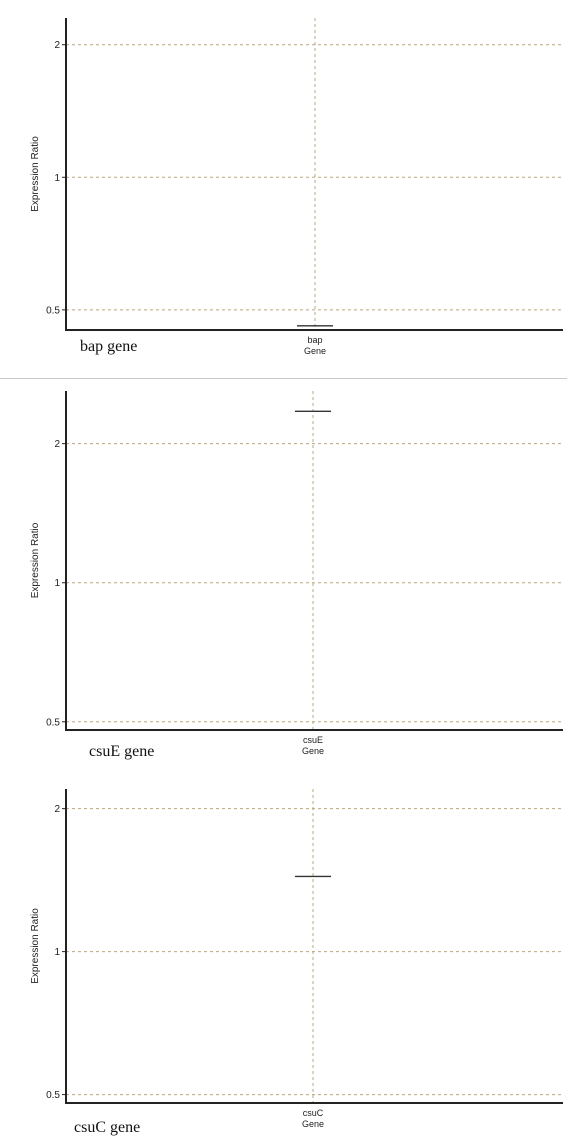 Image resolution: width=567 pixels, height=1147 pixels. Describe the element at coordinates (283, 378) in the screenshot. I see `panel-divider` at that location.